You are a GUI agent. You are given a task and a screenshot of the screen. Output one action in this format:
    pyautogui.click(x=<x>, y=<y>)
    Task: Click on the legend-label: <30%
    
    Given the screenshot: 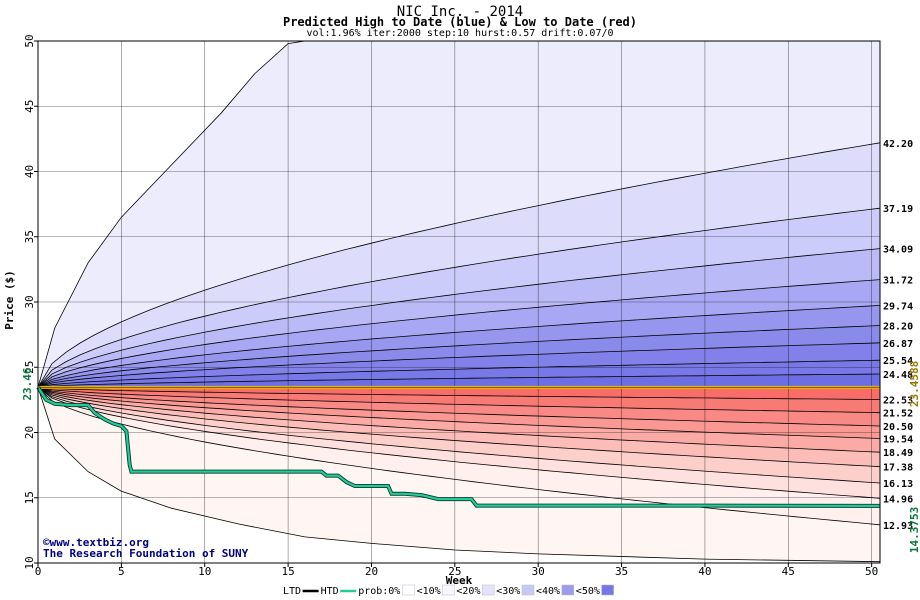 What is the action you would take?
    pyautogui.click(x=508, y=591)
    